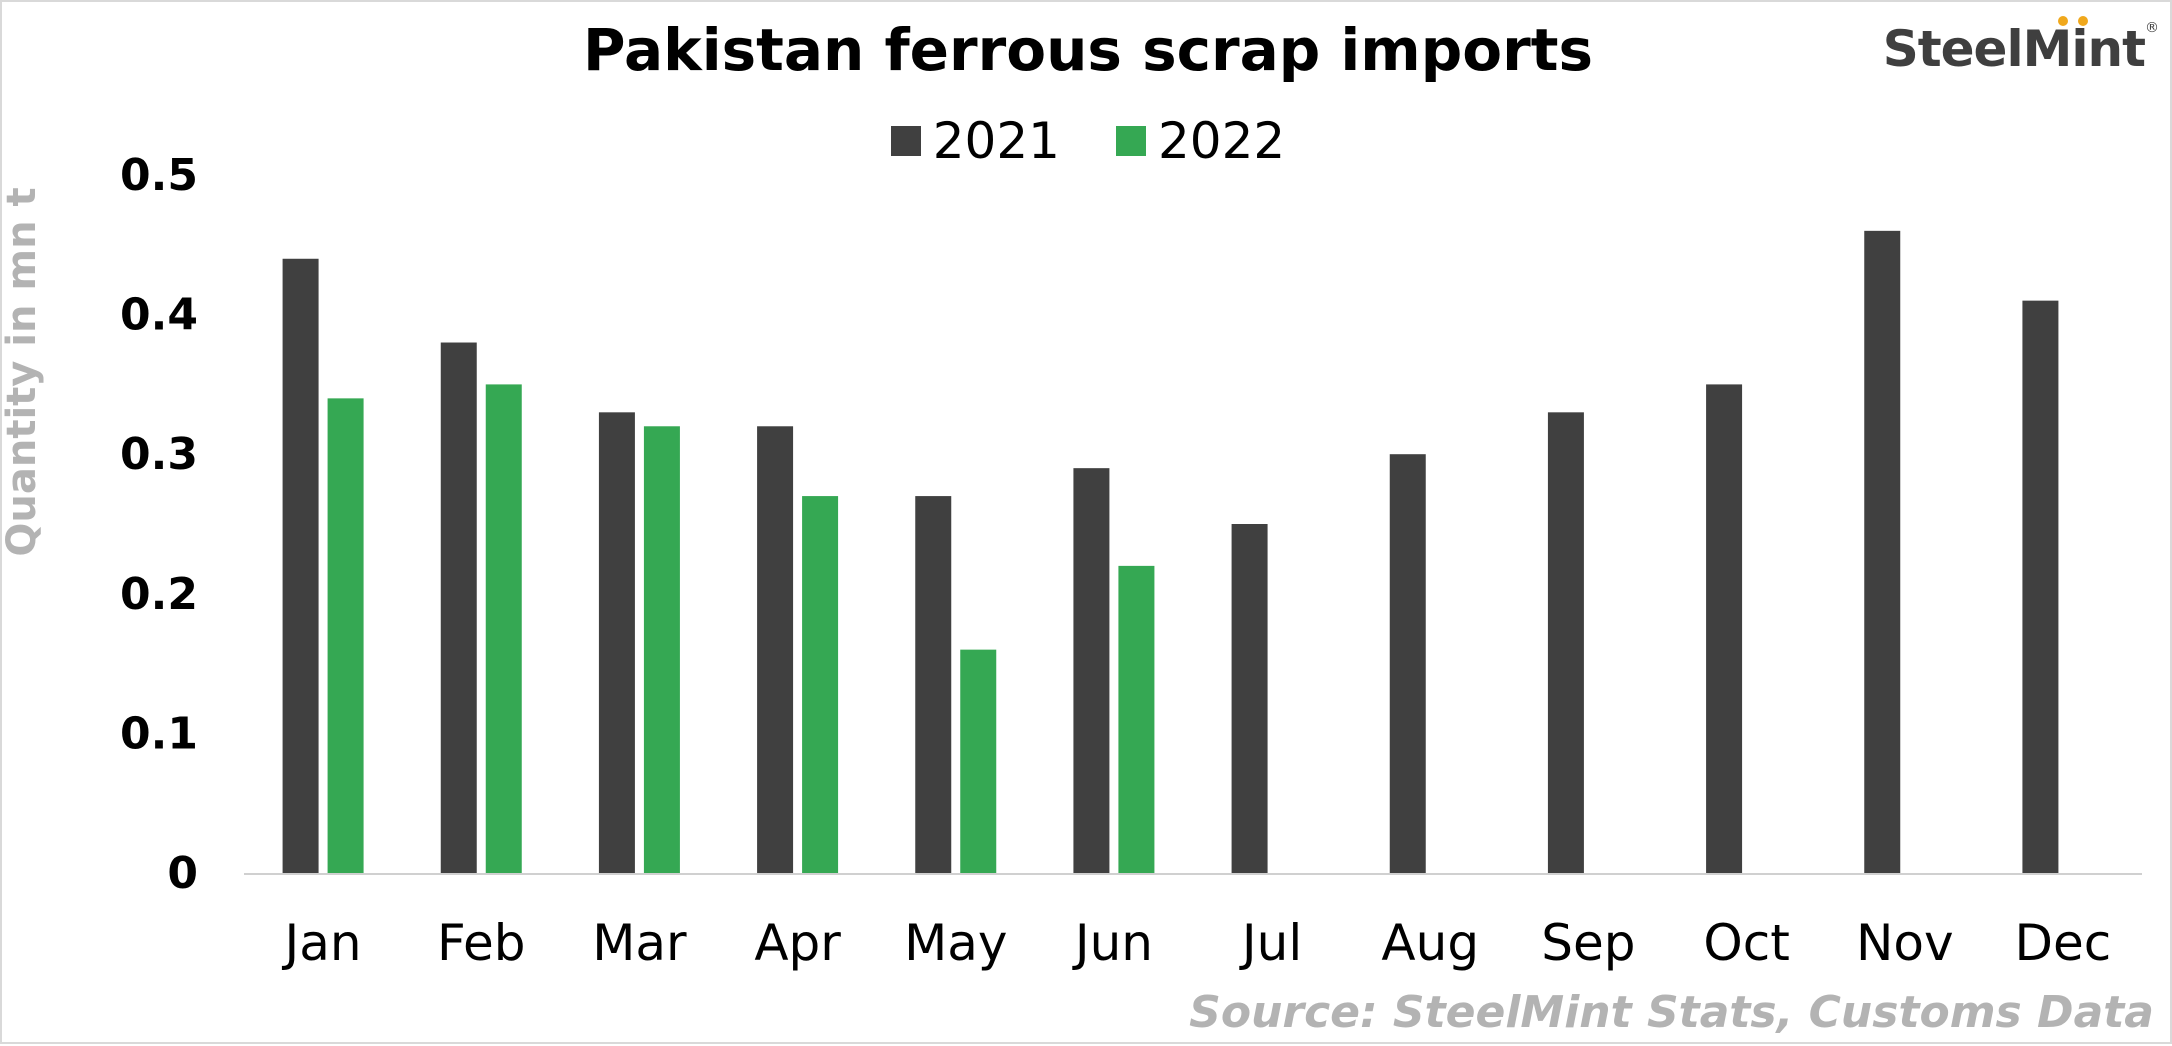 The height and width of the screenshot is (1046, 2172). What do you see at coordinates (933, 684) in the screenshot?
I see `bar-2021-may` at bounding box center [933, 684].